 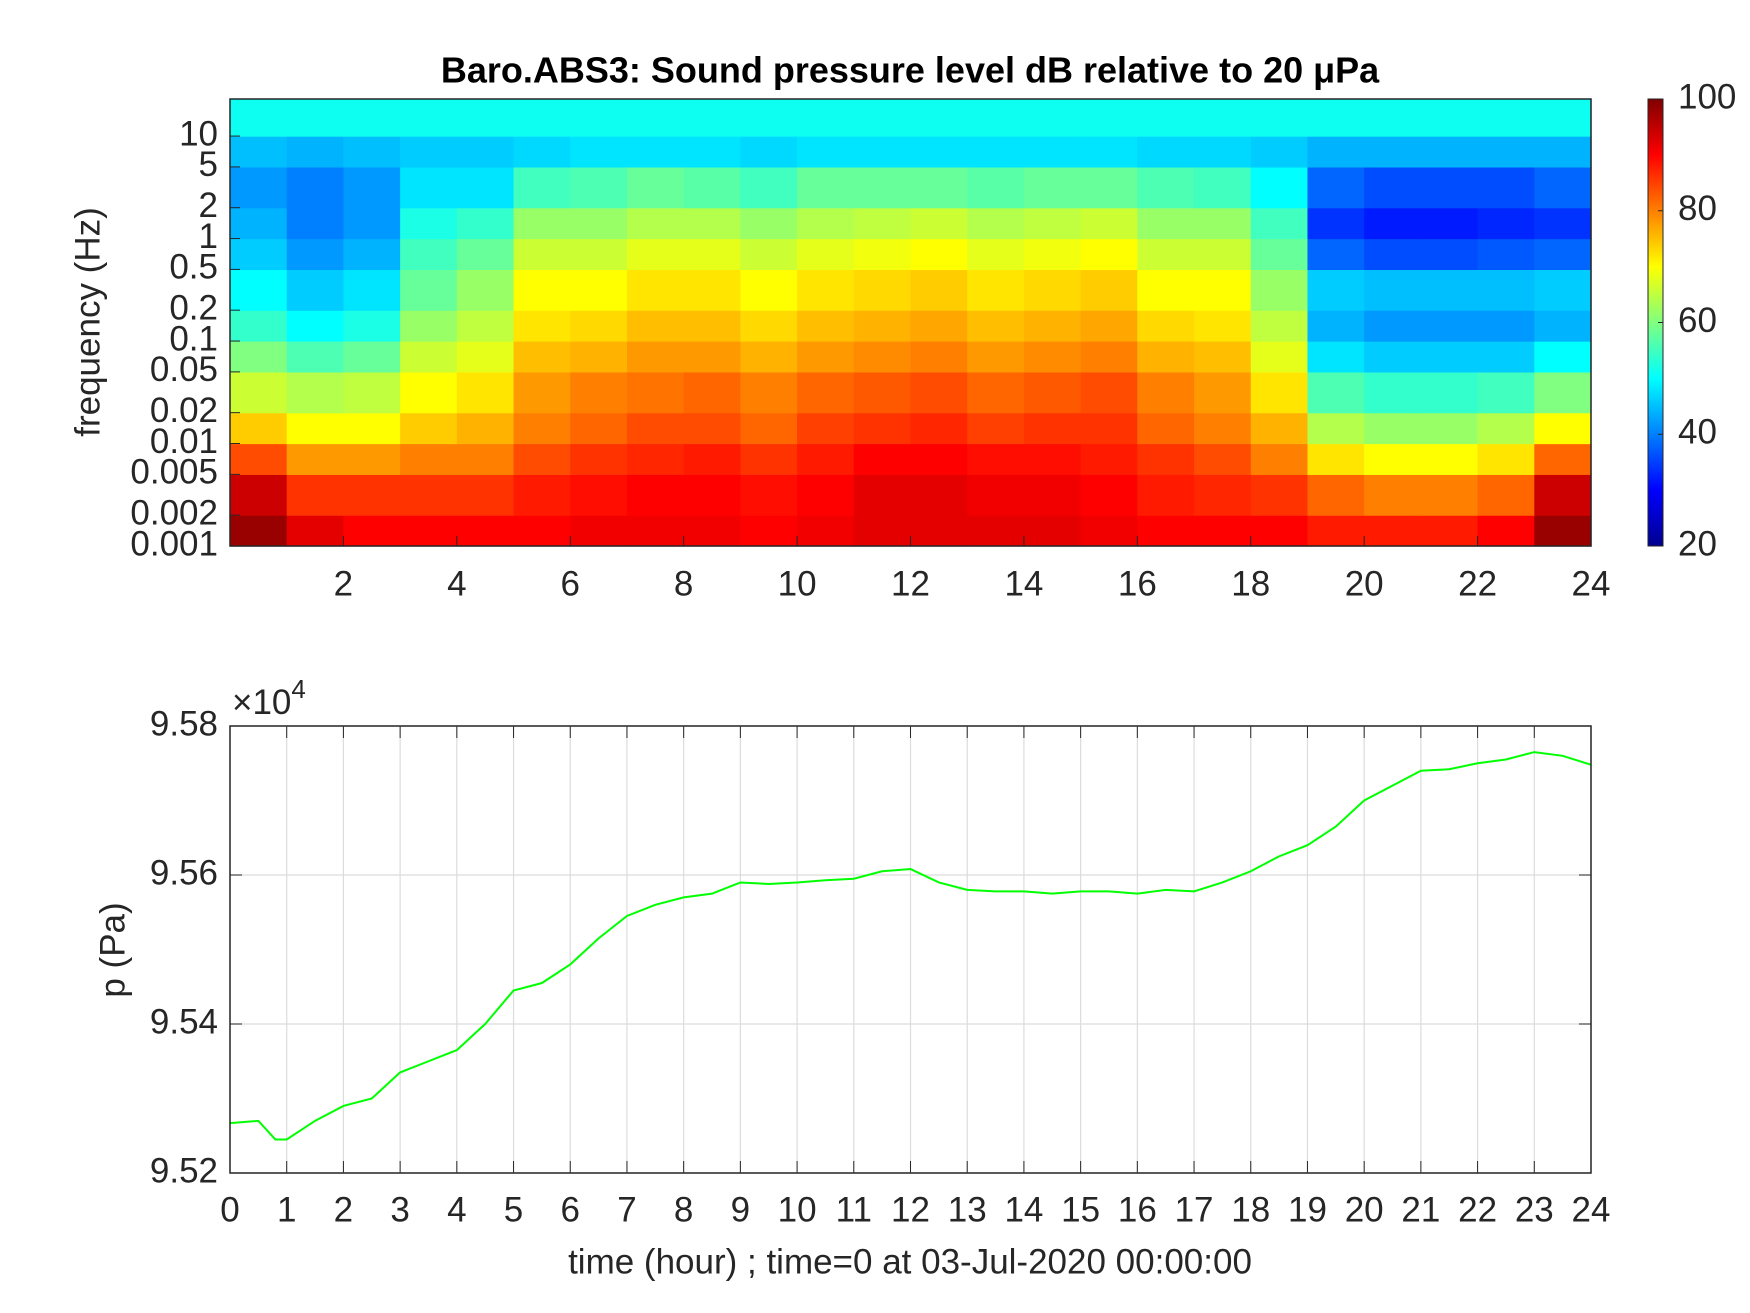 What do you see at coordinates (184, 1170) in the screenshot?
I see `y-tick-label: 9.52` at bounding box center [184, 1170].